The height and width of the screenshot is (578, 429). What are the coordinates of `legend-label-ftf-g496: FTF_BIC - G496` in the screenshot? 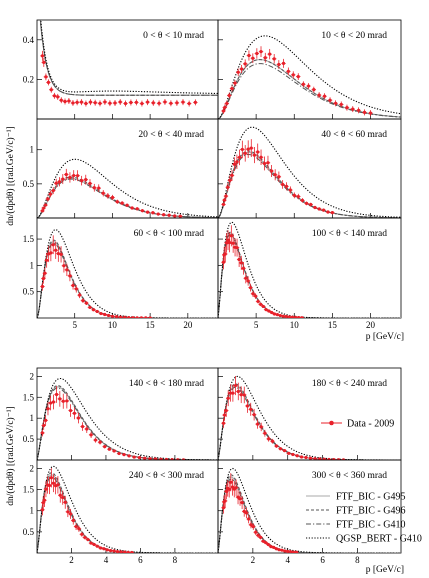 It's located at (370, 511).